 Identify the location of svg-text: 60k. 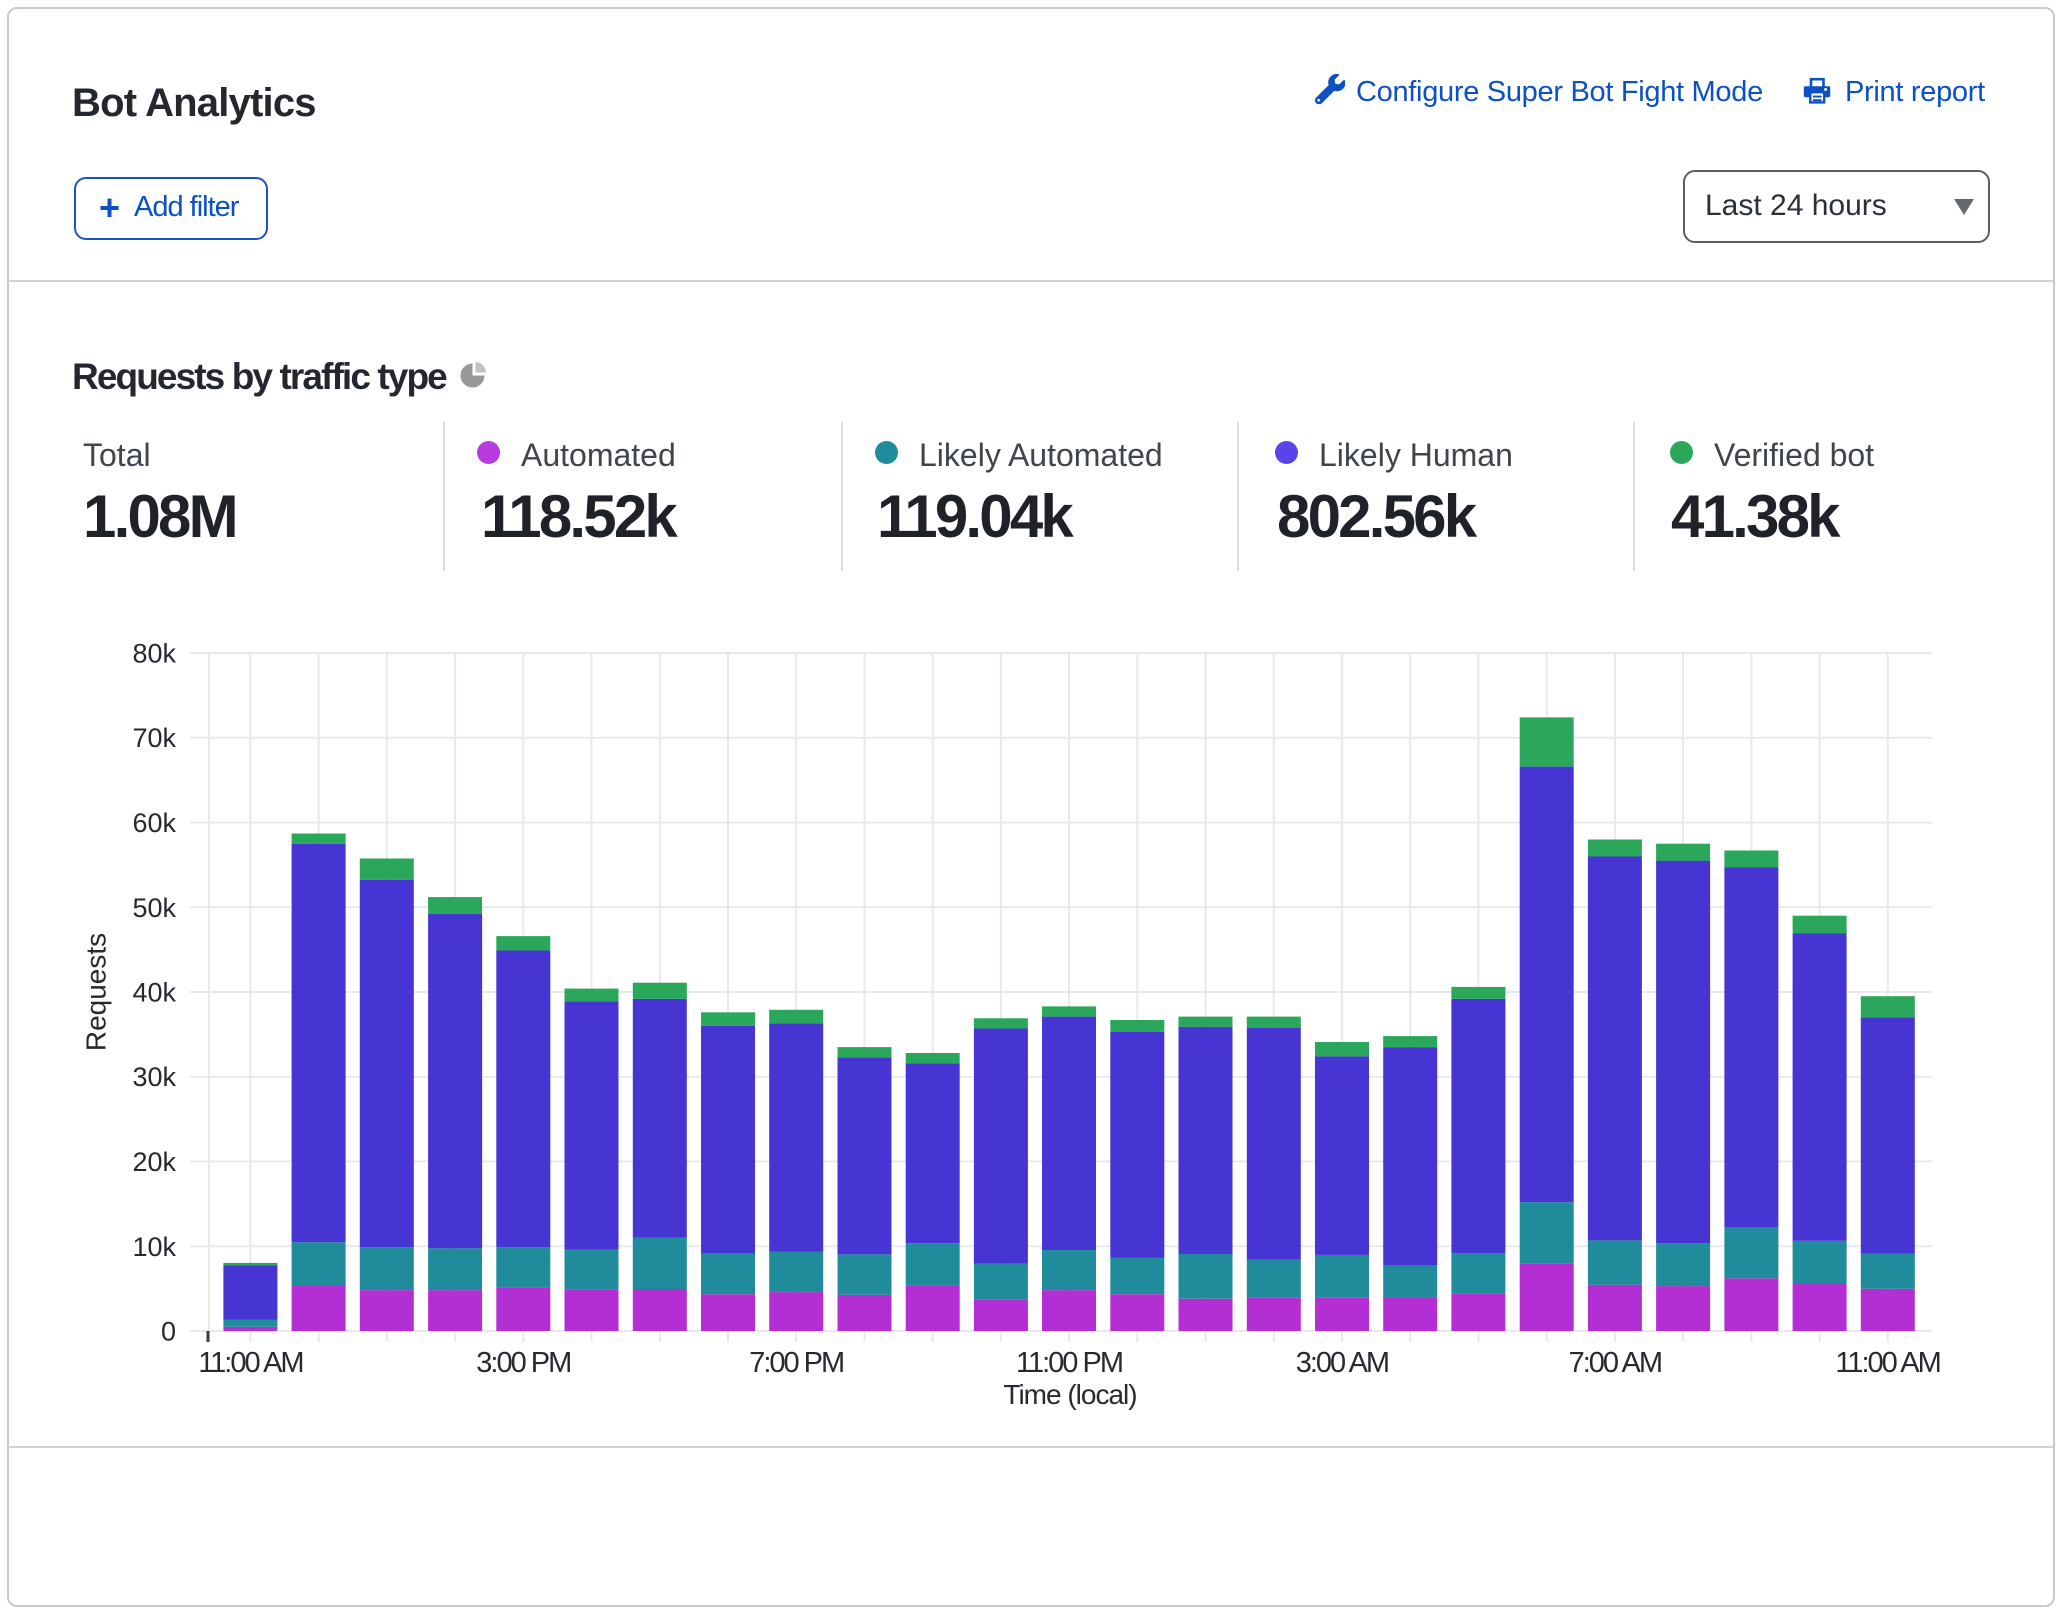
(154, 823).